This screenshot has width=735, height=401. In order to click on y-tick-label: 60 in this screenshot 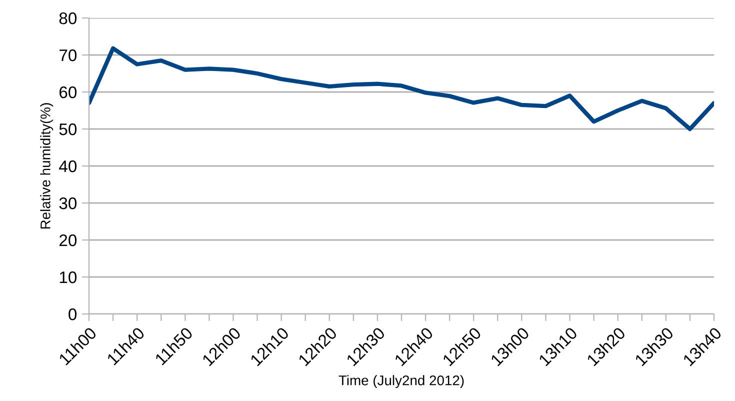, I will do `click(68, 92)`.